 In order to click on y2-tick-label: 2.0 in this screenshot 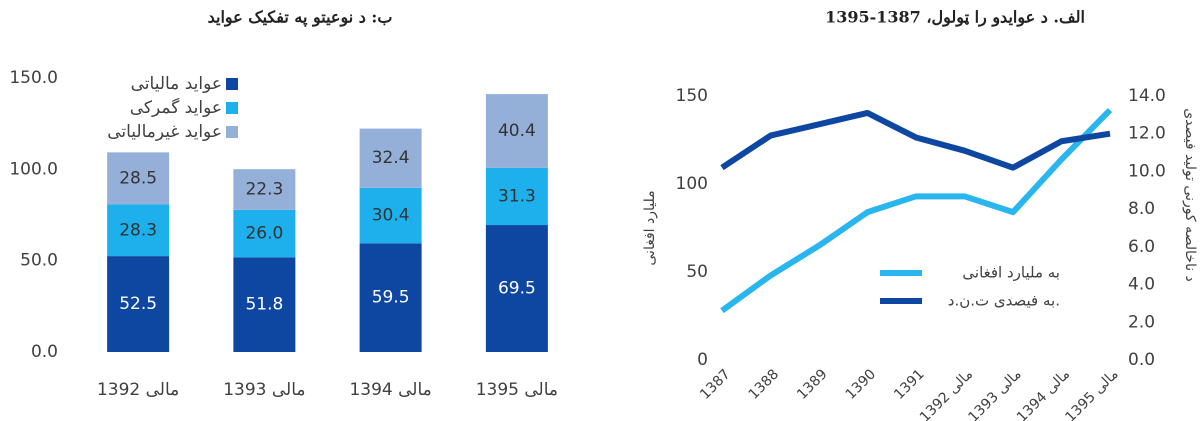, I will do `click(1141, 322)`.